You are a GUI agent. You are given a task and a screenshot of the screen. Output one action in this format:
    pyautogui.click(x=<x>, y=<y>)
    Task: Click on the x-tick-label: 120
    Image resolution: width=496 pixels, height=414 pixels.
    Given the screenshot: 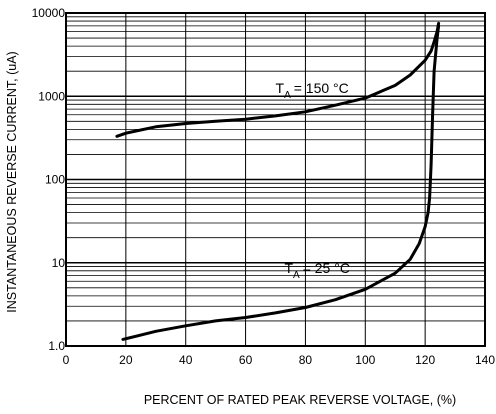 What is the action you would take?
    pyautogui.click(x=425, y=360)
    